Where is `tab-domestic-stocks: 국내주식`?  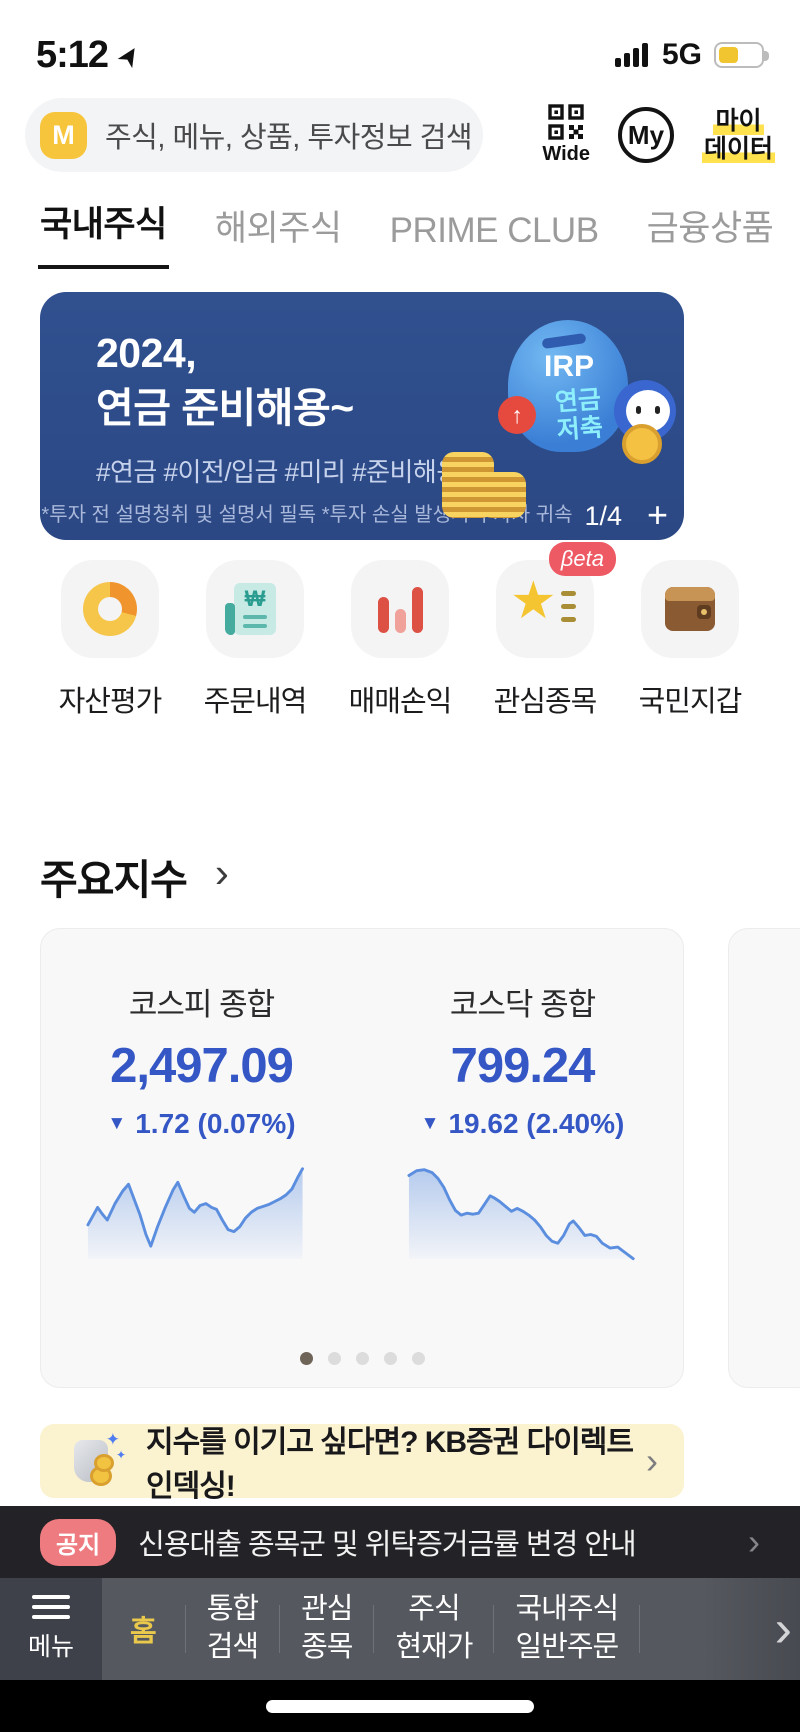 tab-domestic-stocks: 국내주식 is located at coordinates (103, 232).